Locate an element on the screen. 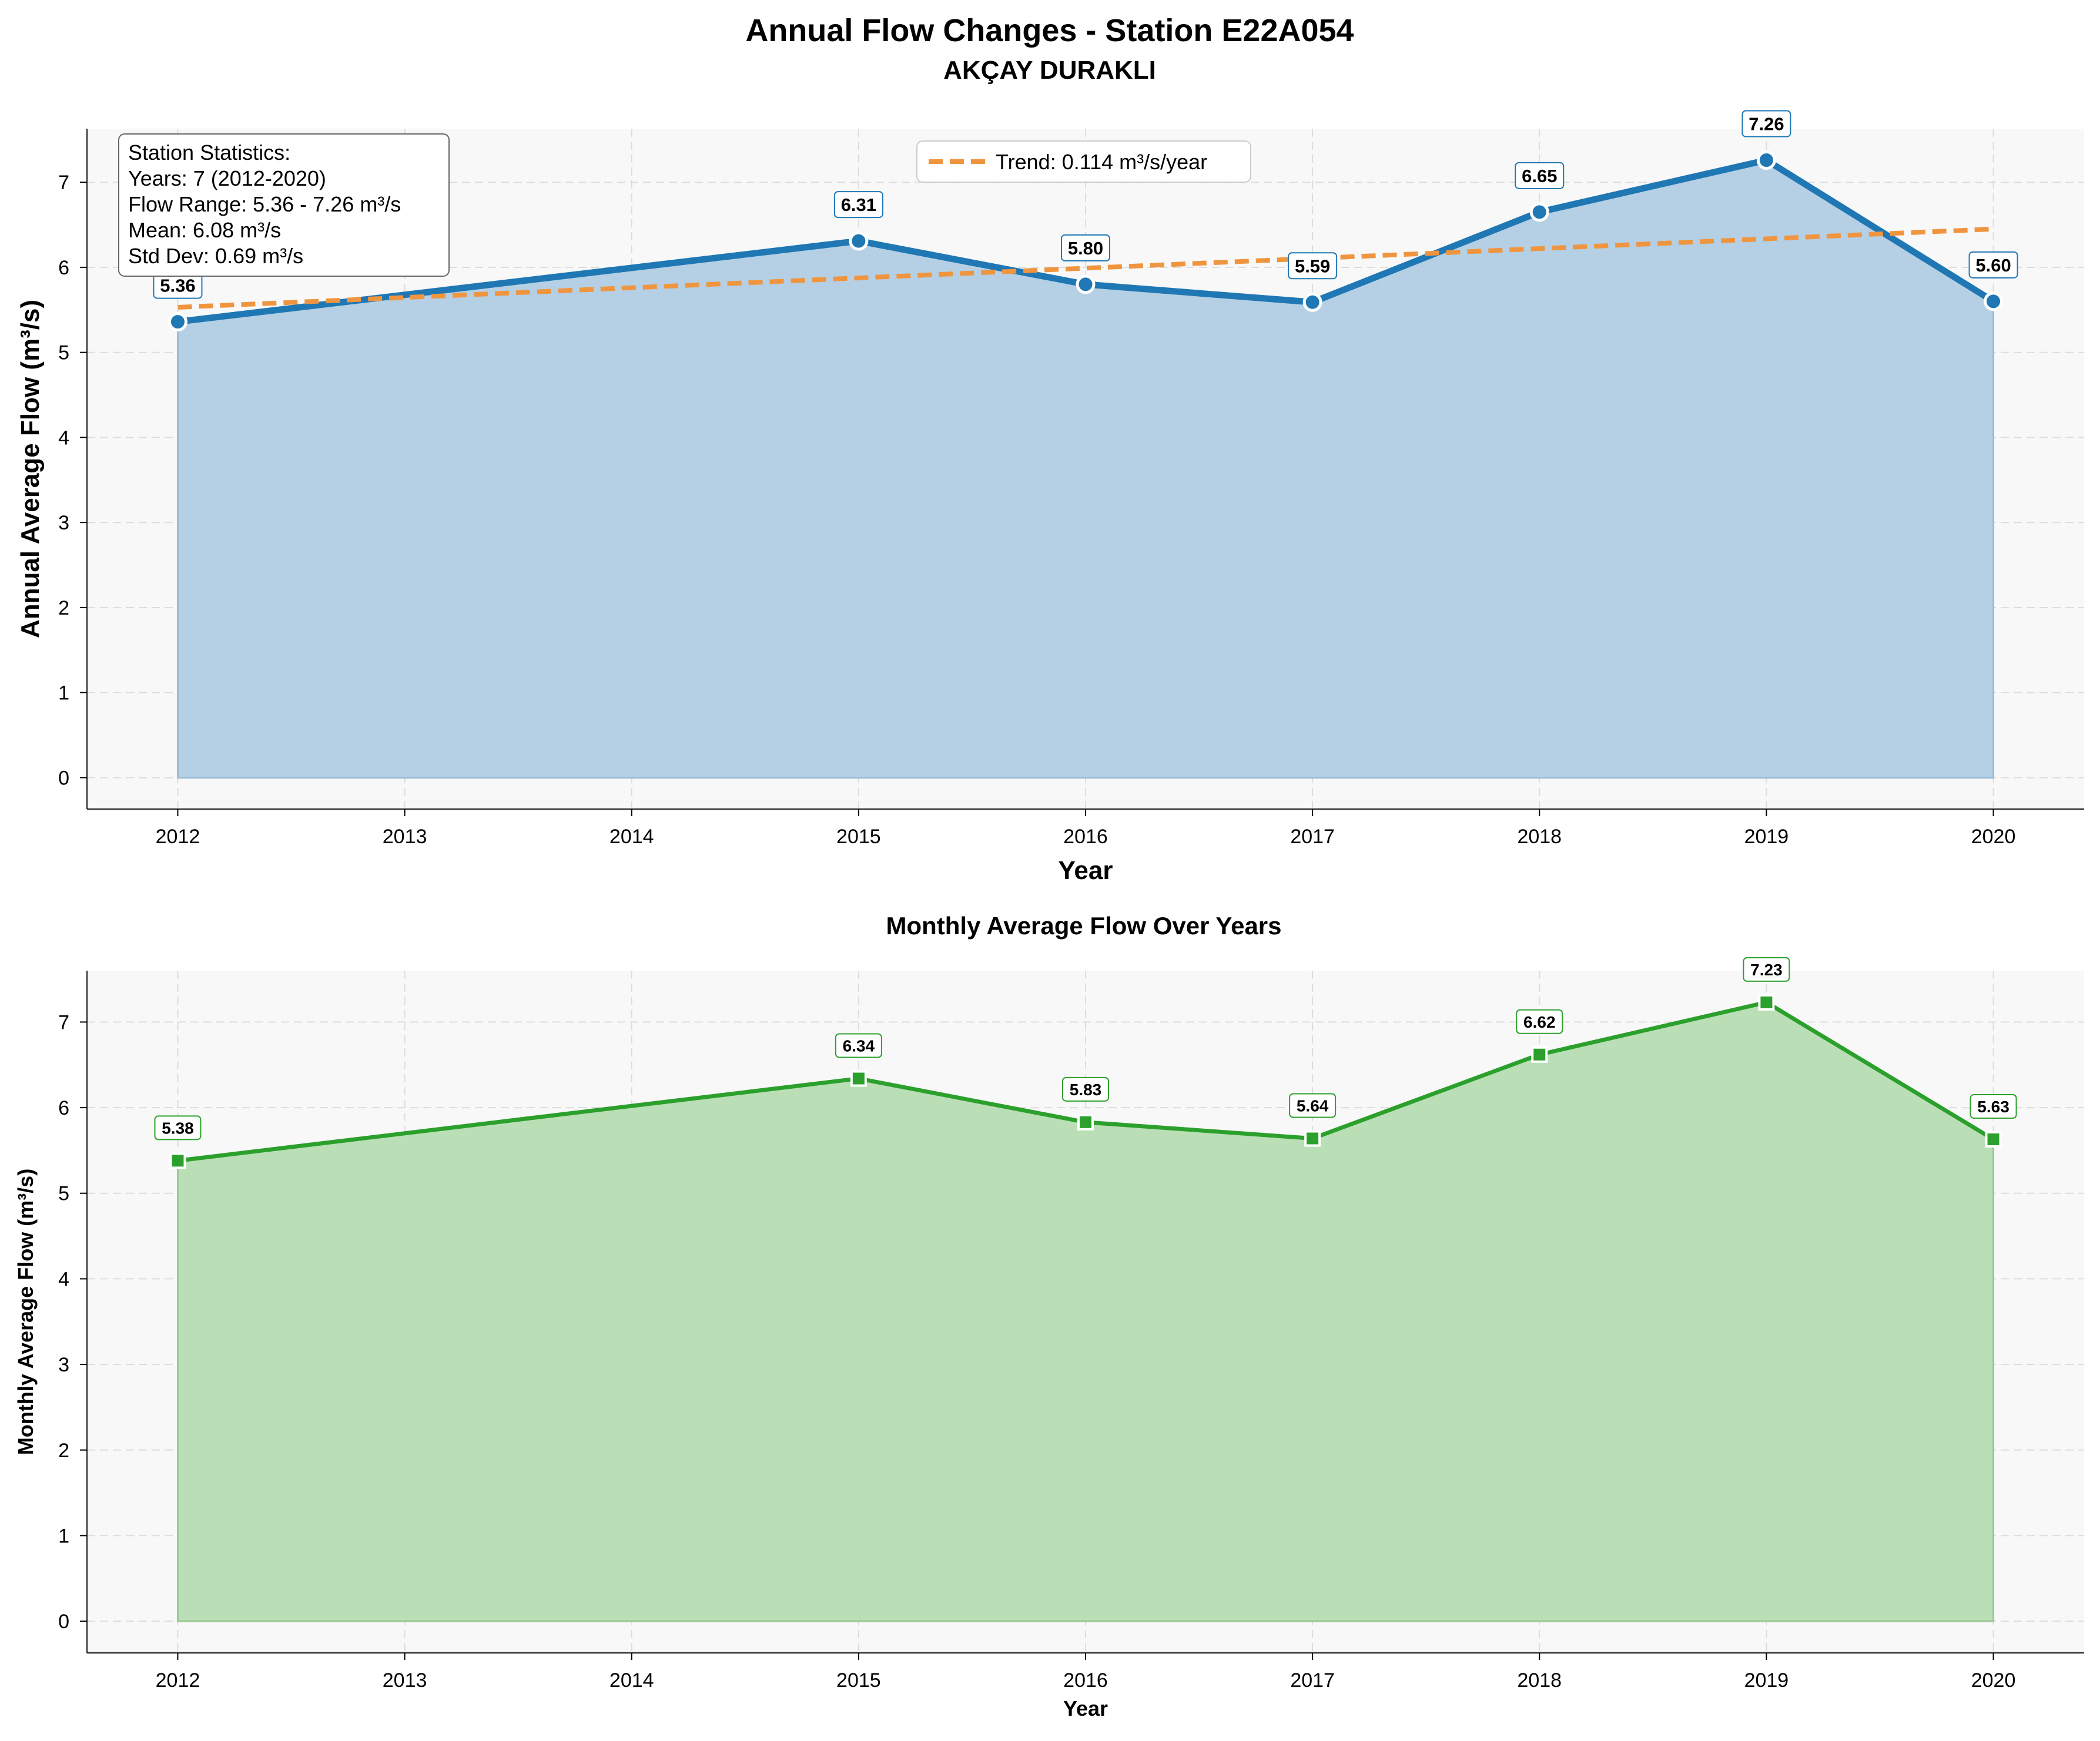 The image size is (2100, 1741). data-label: 6.65 is located at coordinates (1540, 176).